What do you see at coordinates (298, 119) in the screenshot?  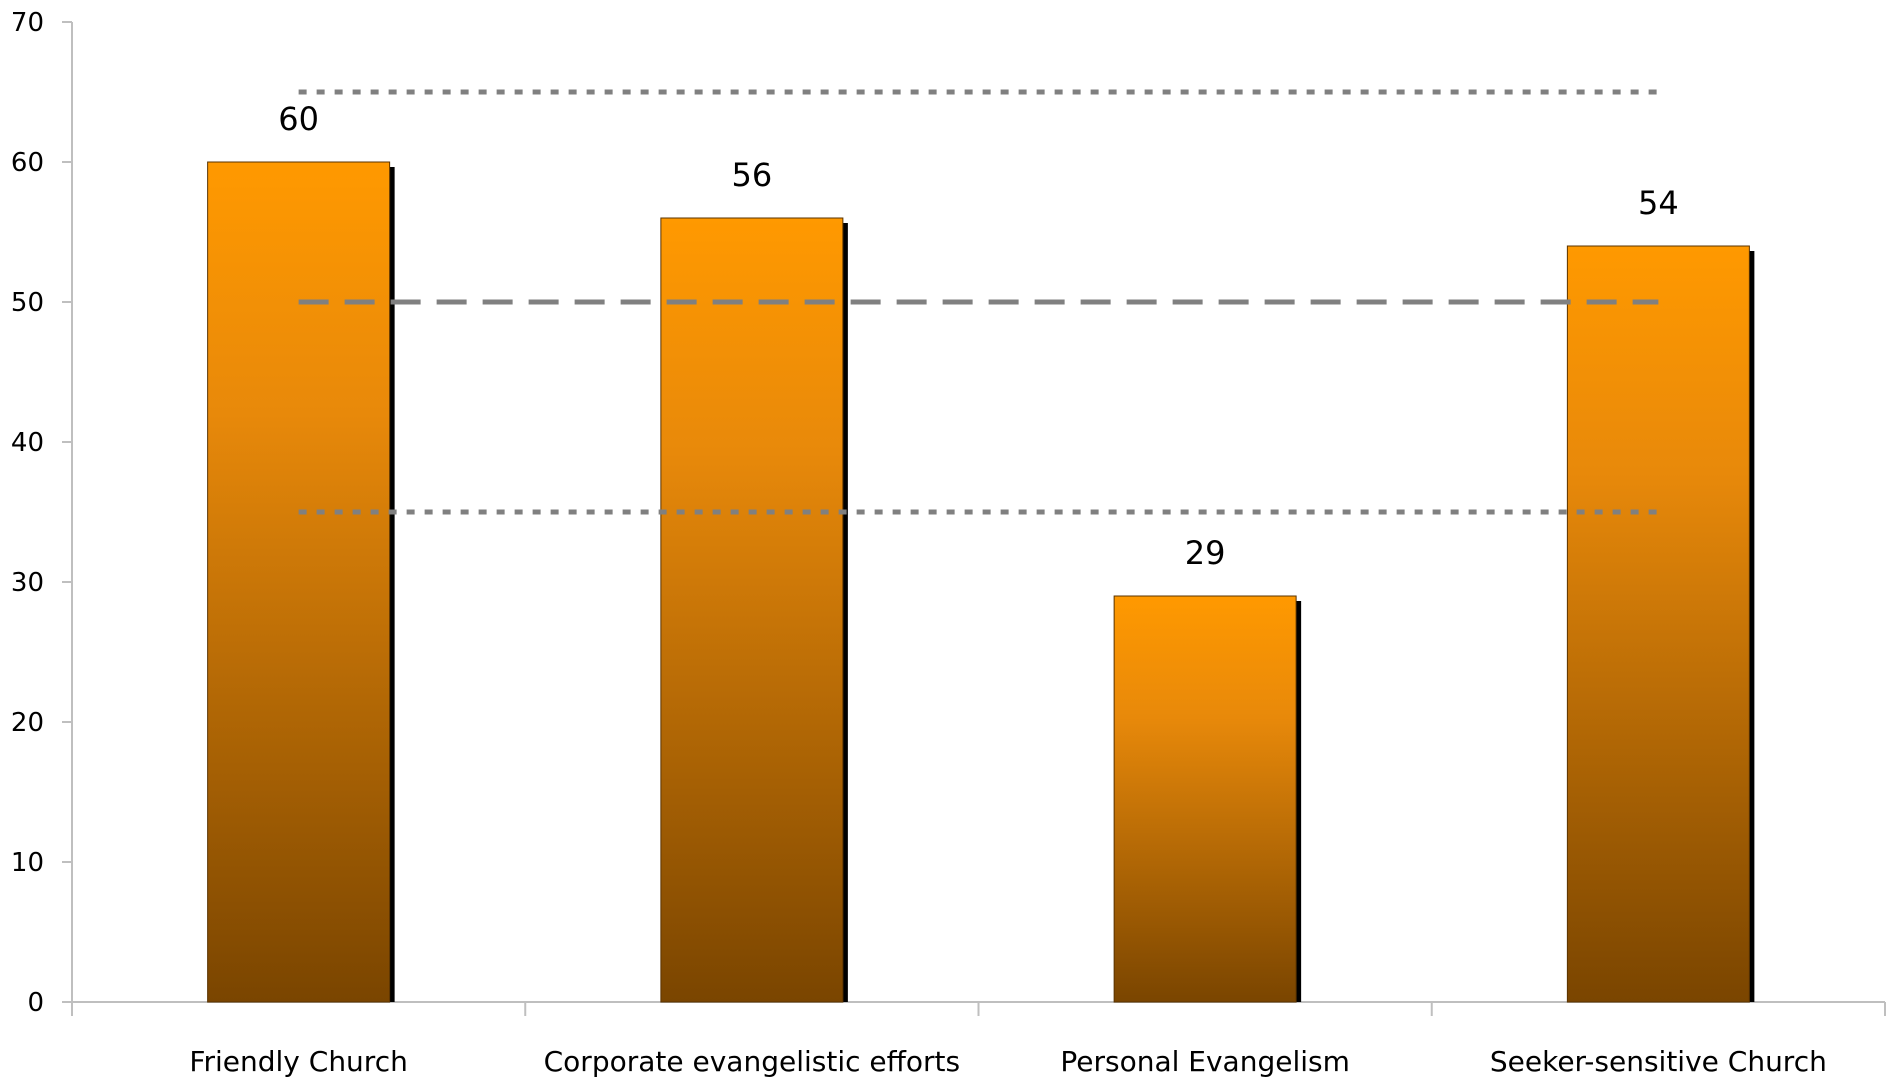 I see `data-label: 60` at bounding box center [298, 119].